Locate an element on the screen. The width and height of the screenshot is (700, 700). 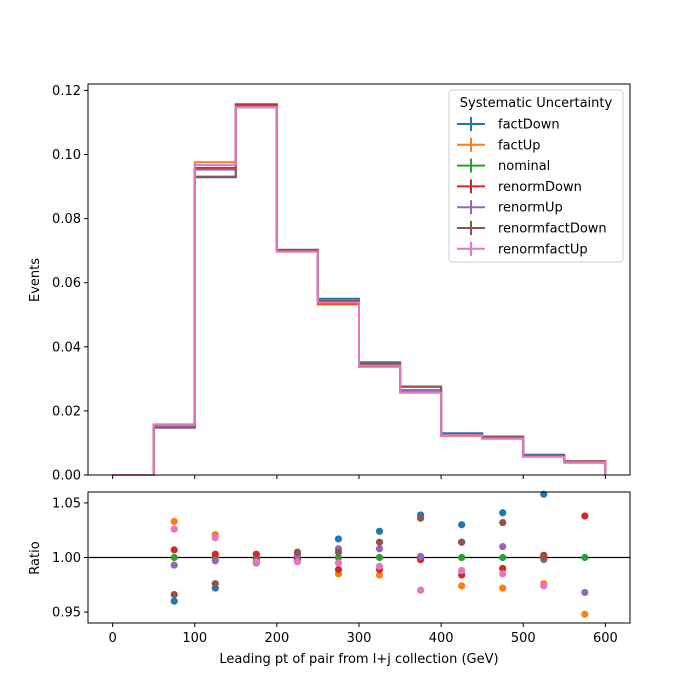
legend-label-renormUp: renormUp is located at coordinates (530, 208).